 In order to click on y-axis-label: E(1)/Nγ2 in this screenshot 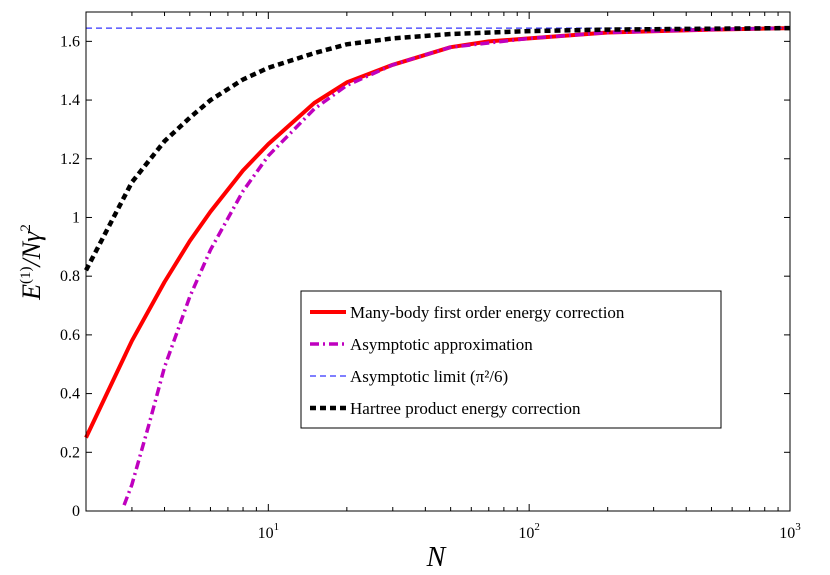, I will do `click(31, 262)`.